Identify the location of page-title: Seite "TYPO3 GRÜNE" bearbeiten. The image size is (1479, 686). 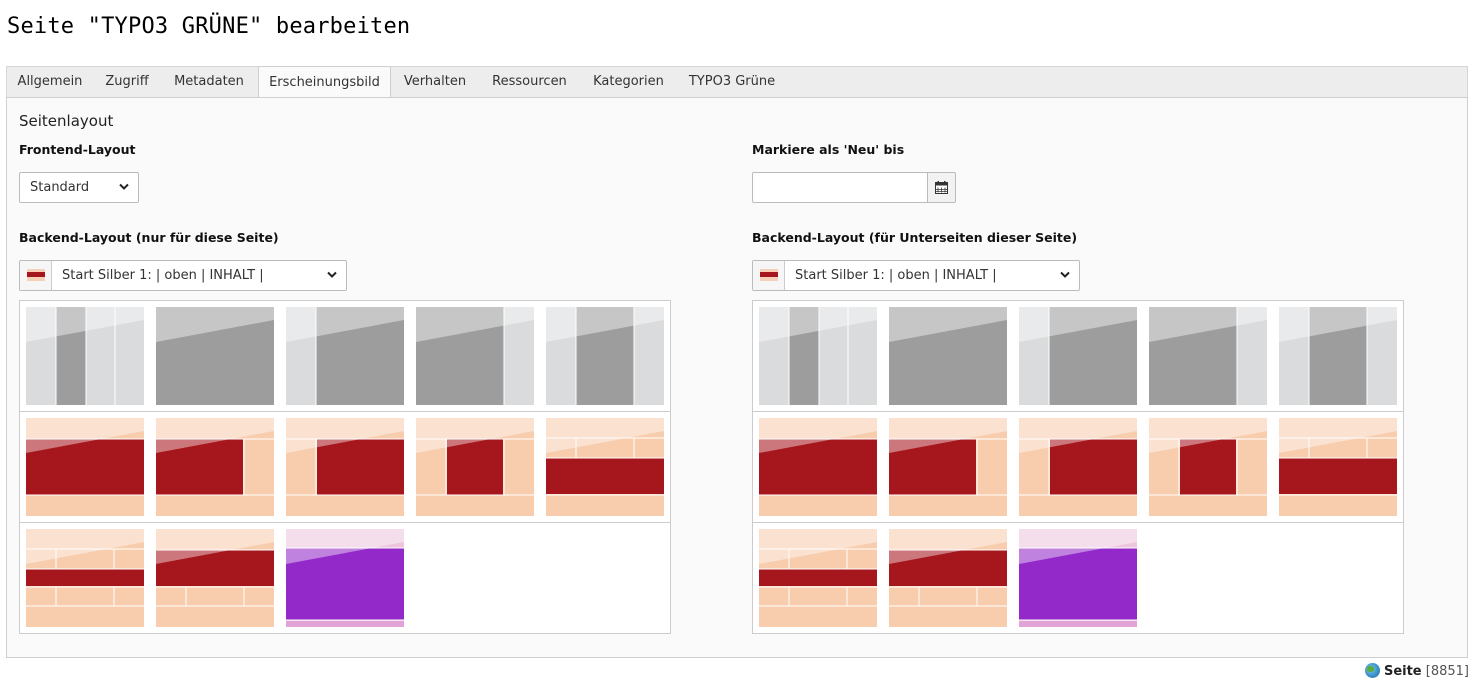
(209, 26).